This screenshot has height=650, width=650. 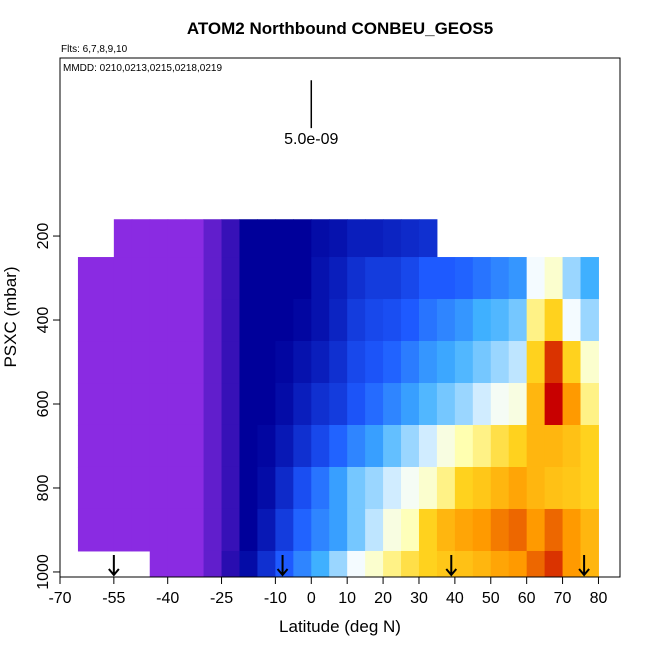 What do you see at coordinates (340, 626) in the screenshot?
I see `x-axis-label: Latitude (deg N)` at bounding box center [340, 626].